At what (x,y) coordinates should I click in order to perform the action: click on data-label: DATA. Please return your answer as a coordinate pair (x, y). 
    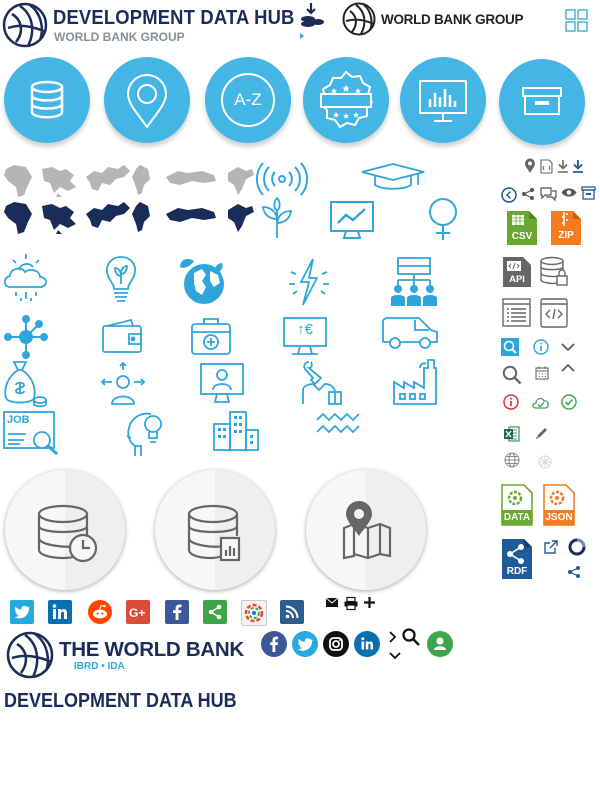
    Looking at the image, I should click on (517, 517).